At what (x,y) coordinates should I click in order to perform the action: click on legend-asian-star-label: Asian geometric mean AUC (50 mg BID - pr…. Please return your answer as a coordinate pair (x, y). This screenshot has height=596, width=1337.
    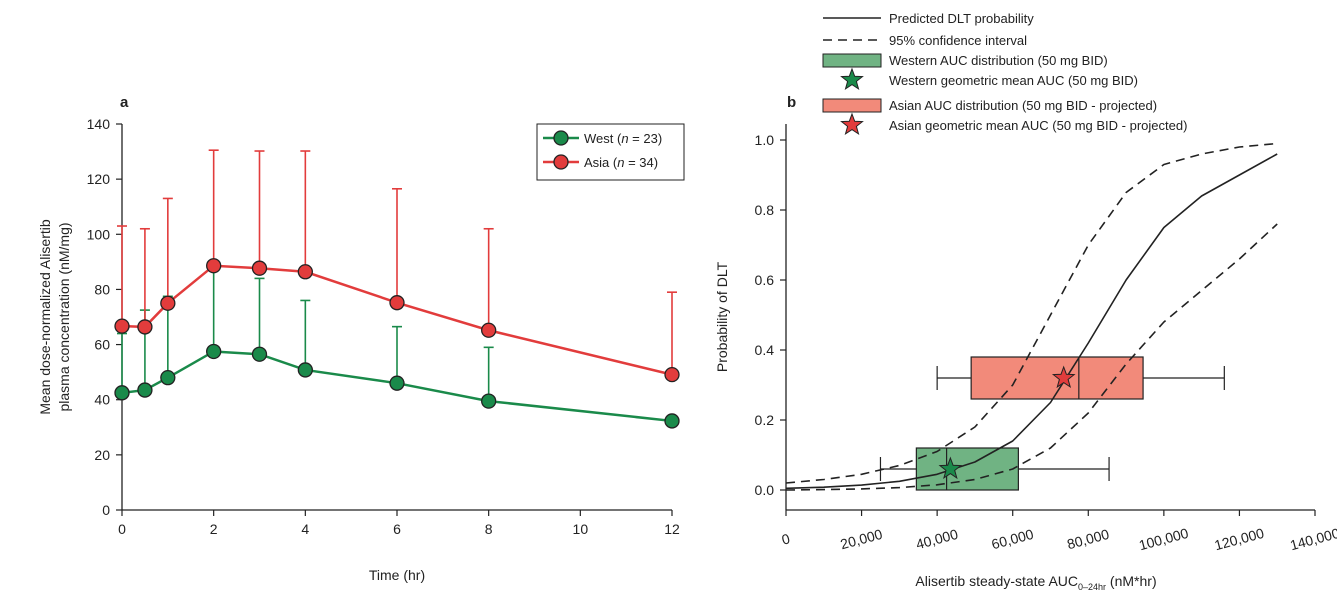
    Looking at the image, I should click on (1038, 125).